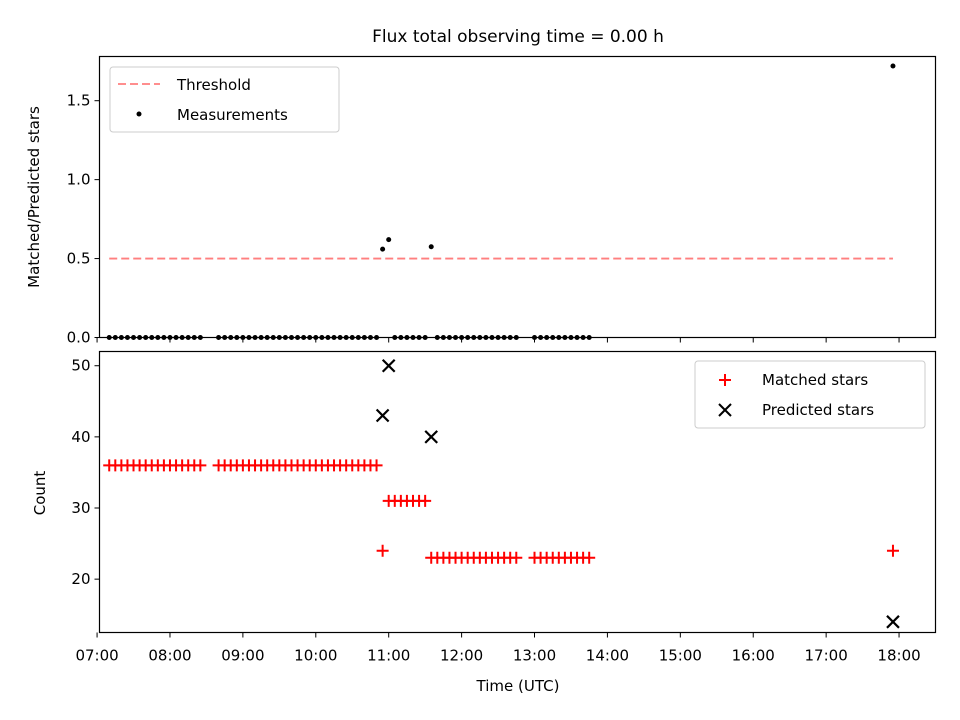 The image size is (960, 720). I want to click on bottom-x-tick-label: 14:00, so click(607, 656).